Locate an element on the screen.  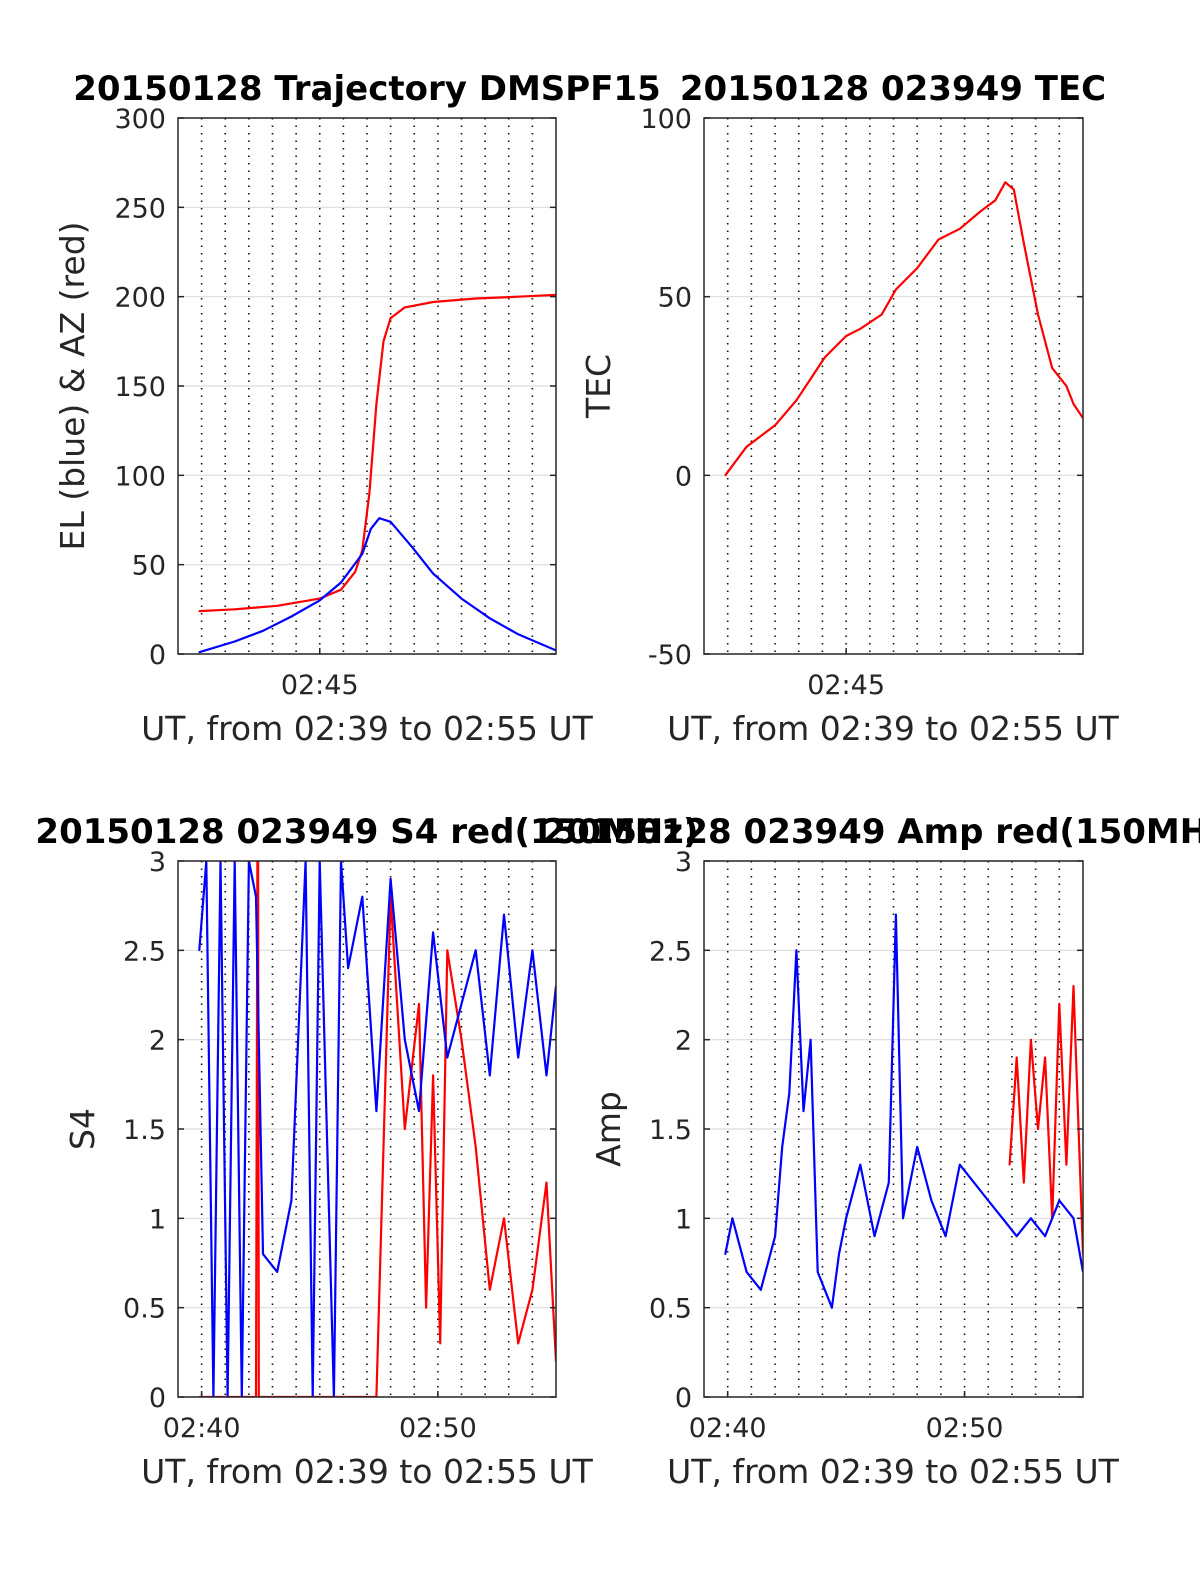
series-line-s4_blue is located at coordinates (377, 1129).